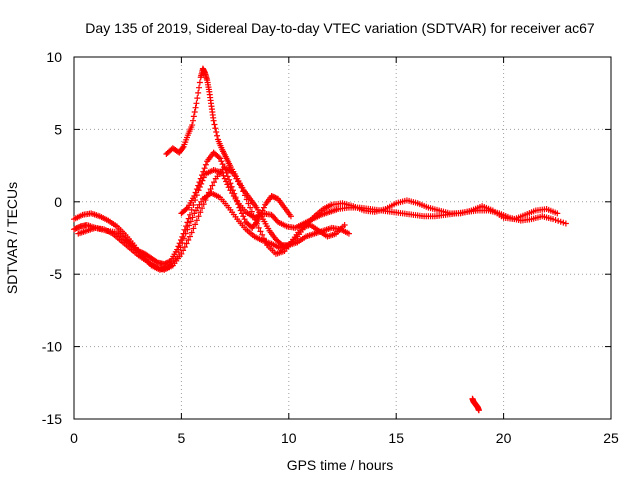  I want to click on x-tick-label: 0, so click(74, 438).